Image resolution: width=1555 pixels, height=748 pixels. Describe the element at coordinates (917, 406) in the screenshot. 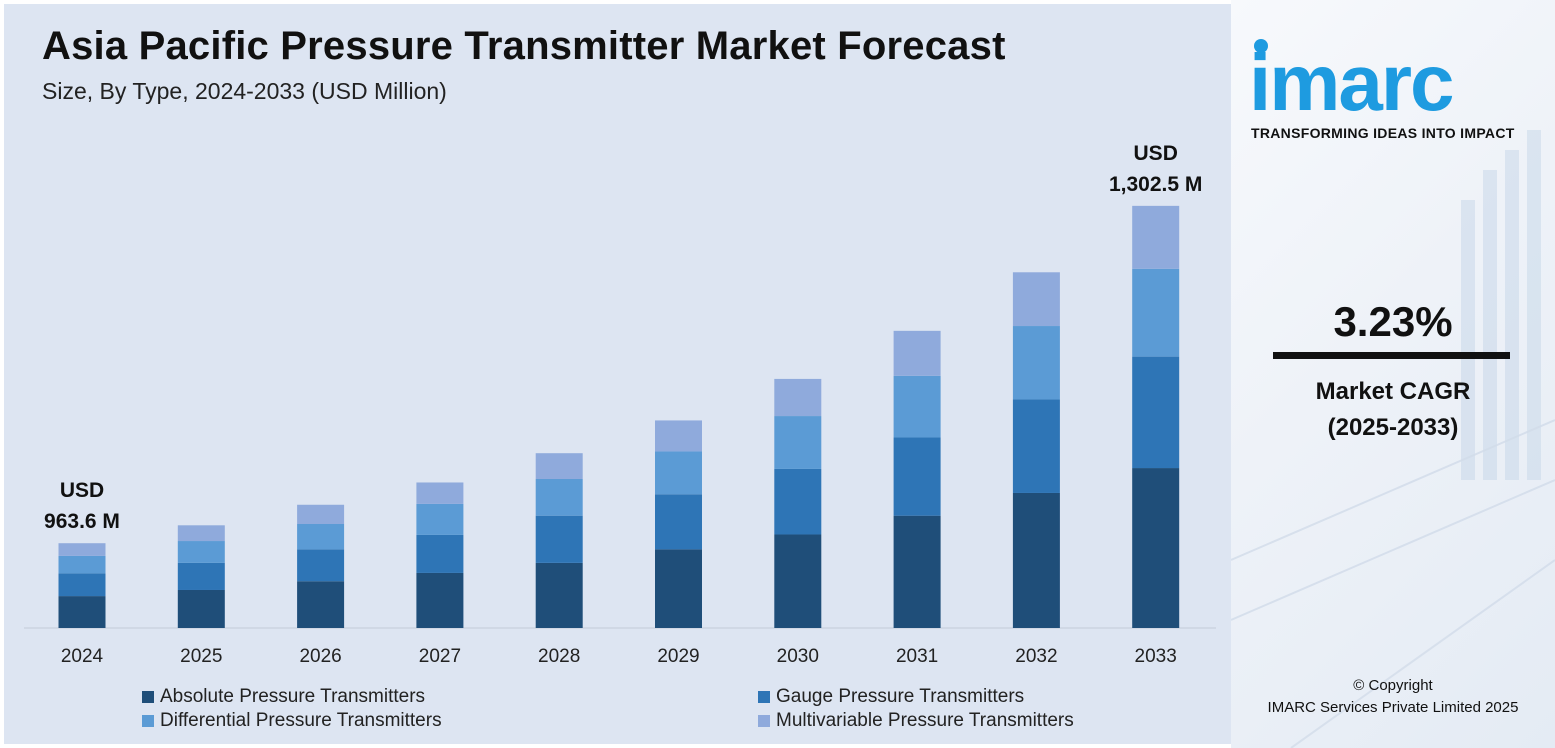

I see `bar-segment-2031-s2` at that location.